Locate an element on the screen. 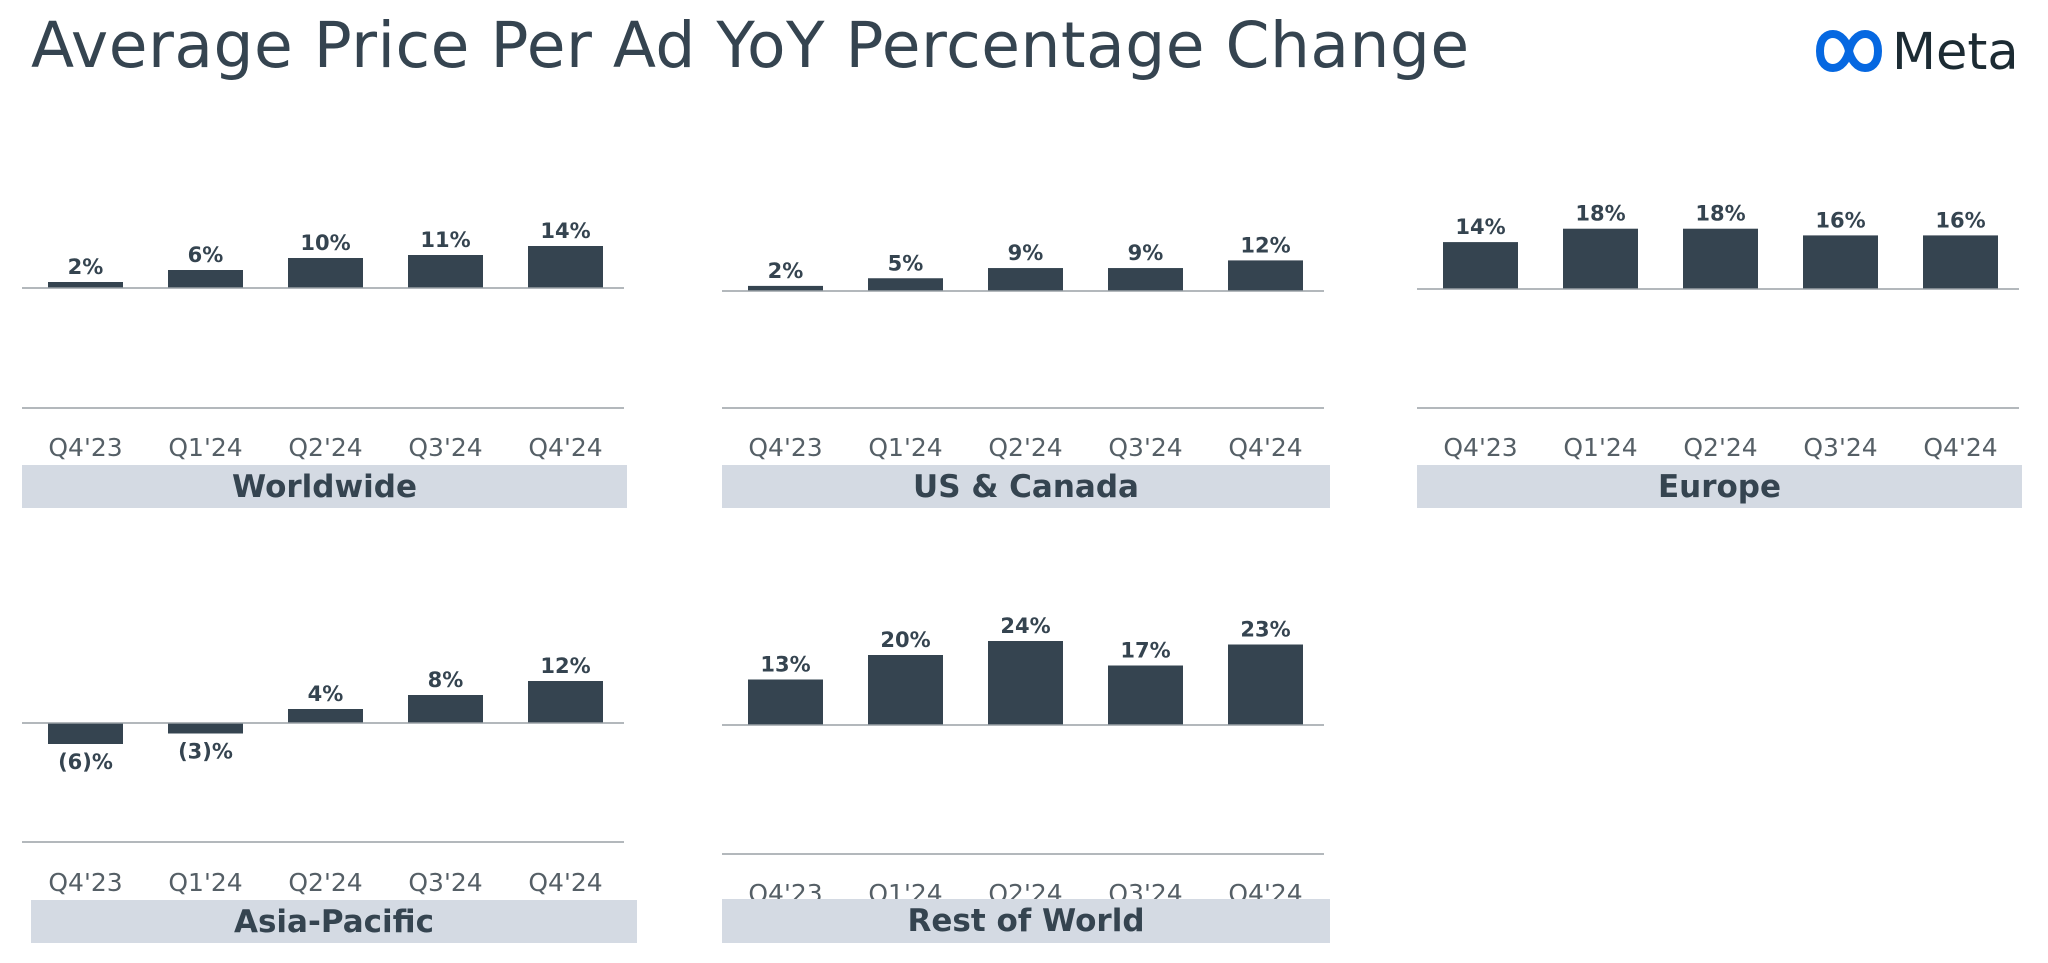 The height and width of the screenshot is (963, 2048). brand-logo: Meta is located at coordinates (1915, 52).